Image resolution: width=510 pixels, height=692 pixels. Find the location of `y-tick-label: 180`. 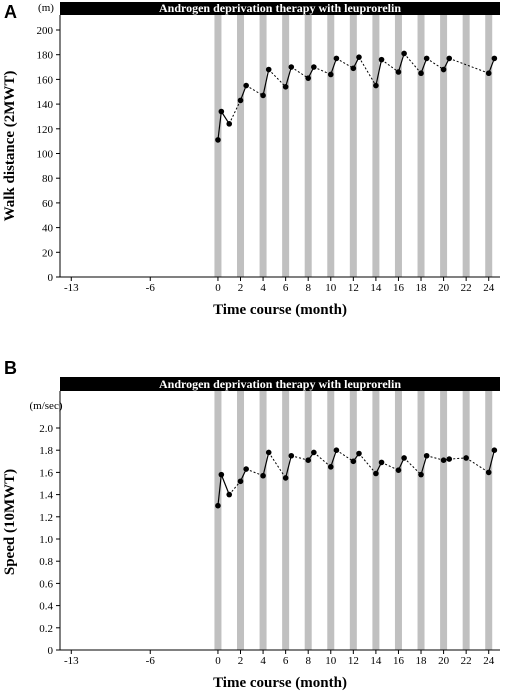

y-tick-label: 180 is located at coordinates (45, 56).